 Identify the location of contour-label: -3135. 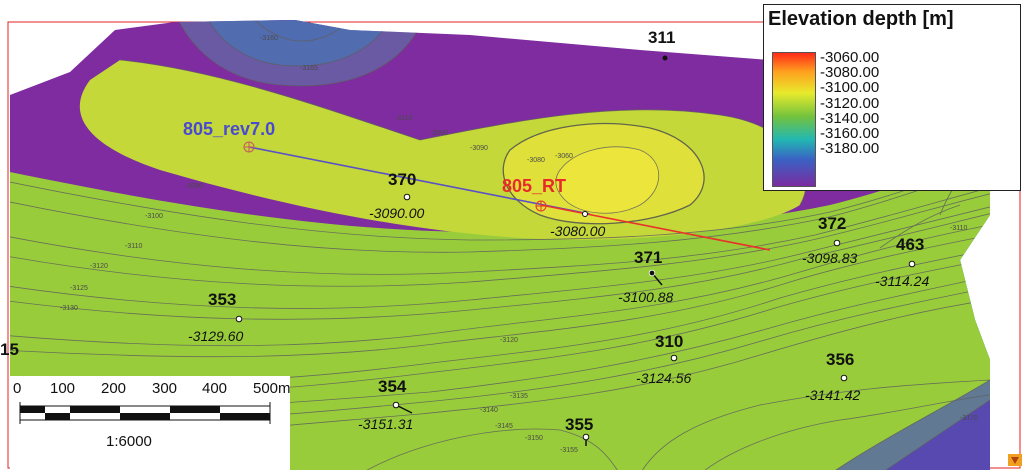
(519, 396).